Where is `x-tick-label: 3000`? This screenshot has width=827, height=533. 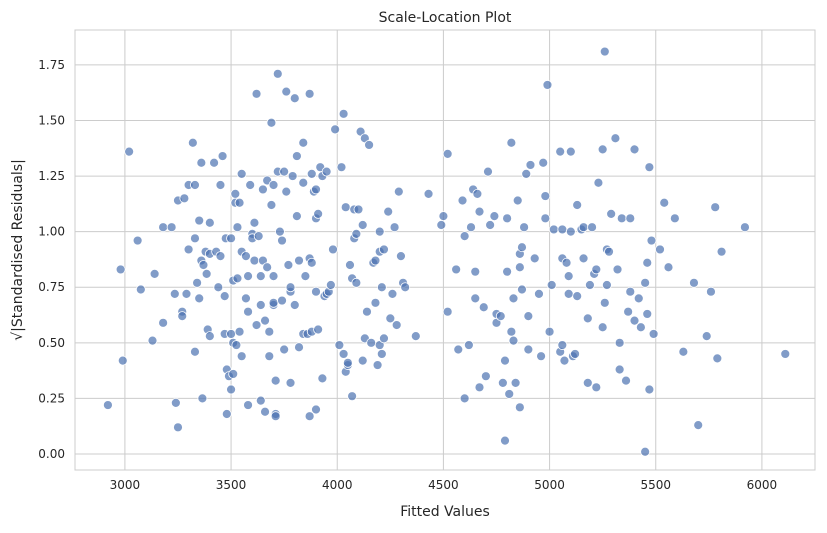
x-tick-label: 3000 is located at coordinates (125, 485).